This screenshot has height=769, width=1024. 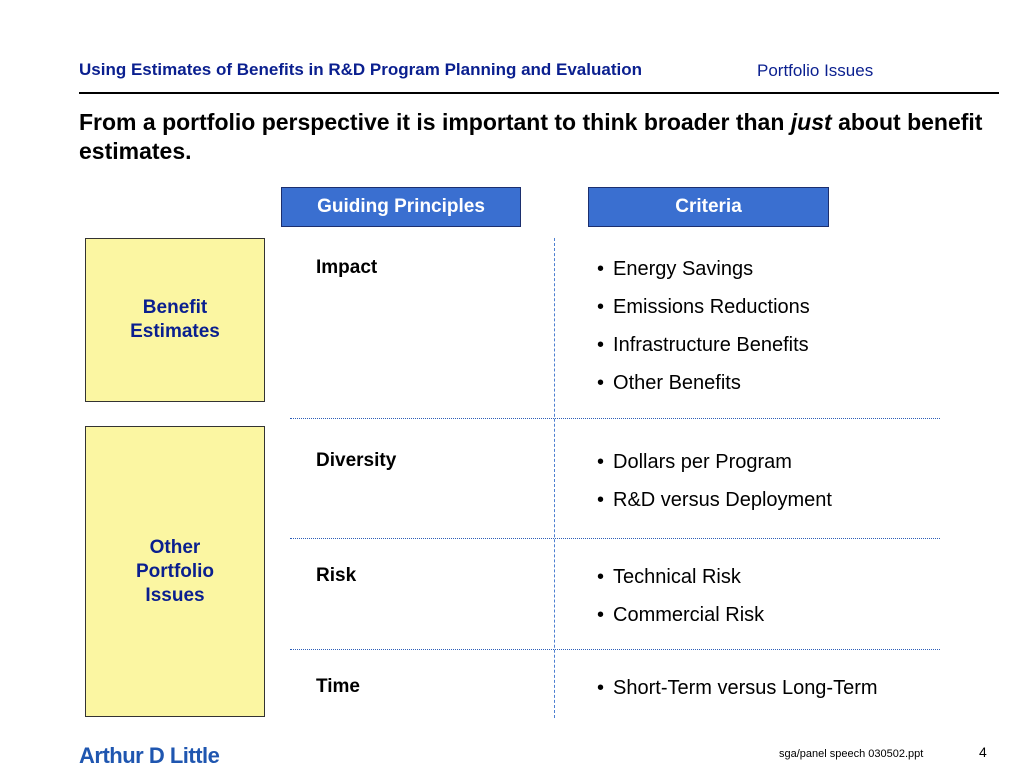 I want to click on page-number: 4, so click(x=983, y=752).